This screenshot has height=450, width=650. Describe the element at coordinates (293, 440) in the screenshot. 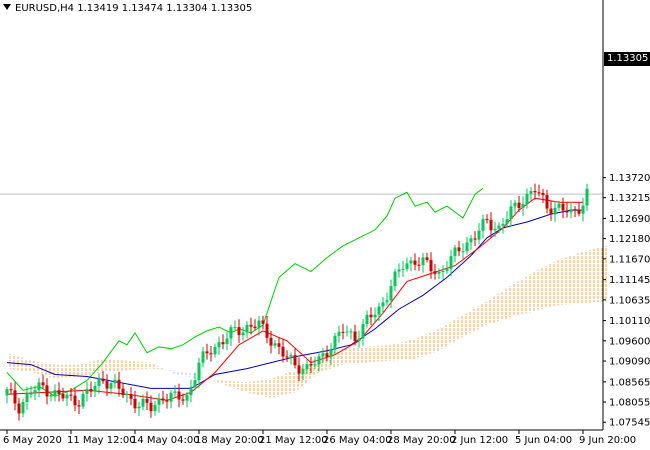

I see `x-tick-label: 21 May 12:00` at that location.